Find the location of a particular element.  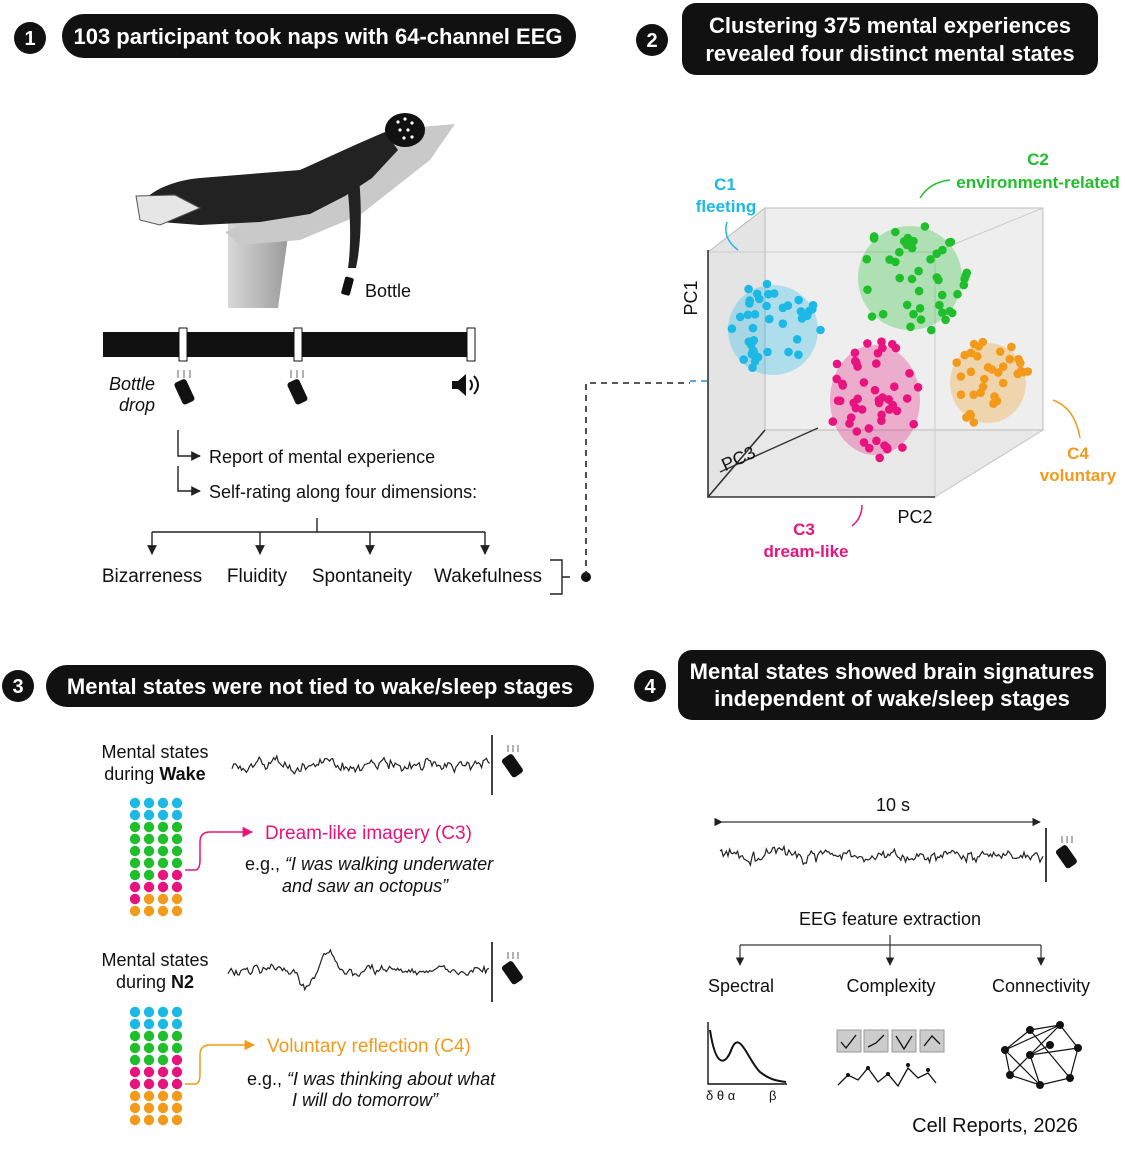

cluster-area is located at coordinates (988, 383).